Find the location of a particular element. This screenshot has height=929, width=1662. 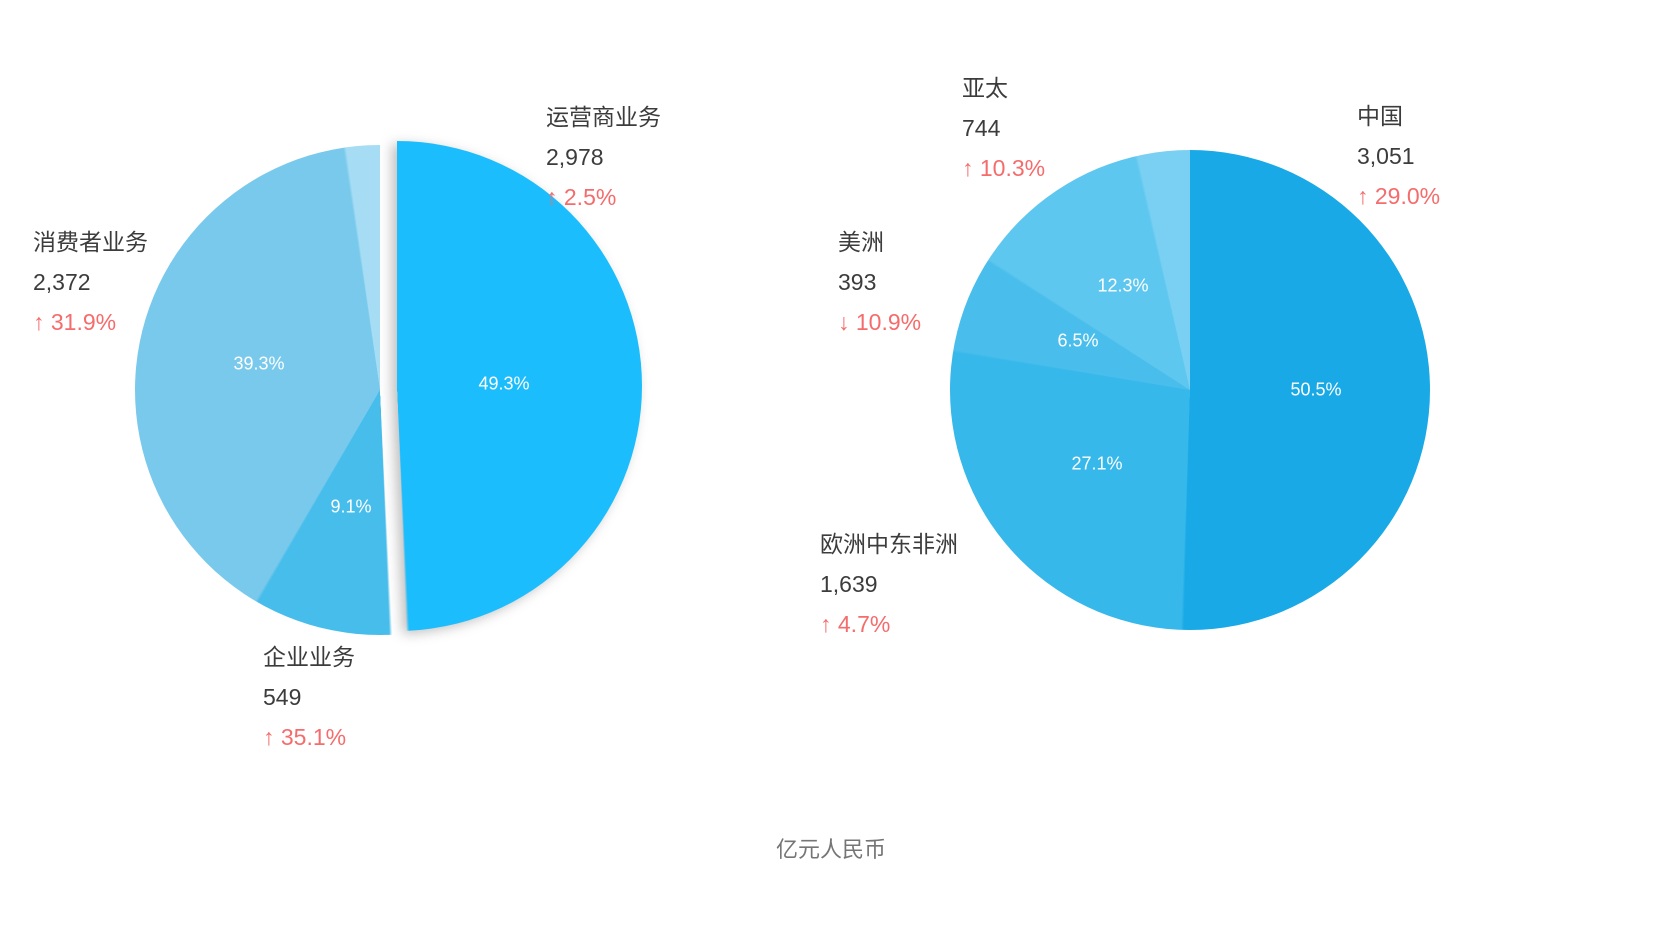

callout-label: 欧洲中东非洲 is located at coordinates (889, 544).